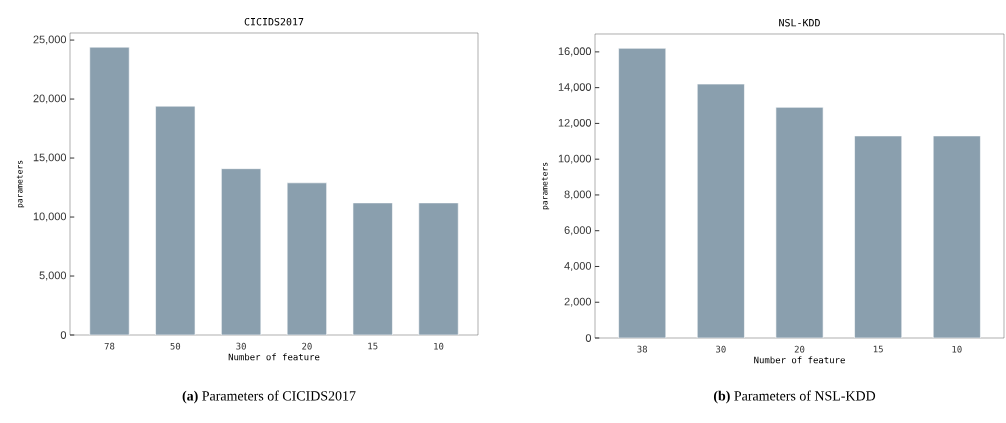 The width and height of the screenshot is (1006, 423). I want to click on x-tick-label: 38, so click(642, 349).